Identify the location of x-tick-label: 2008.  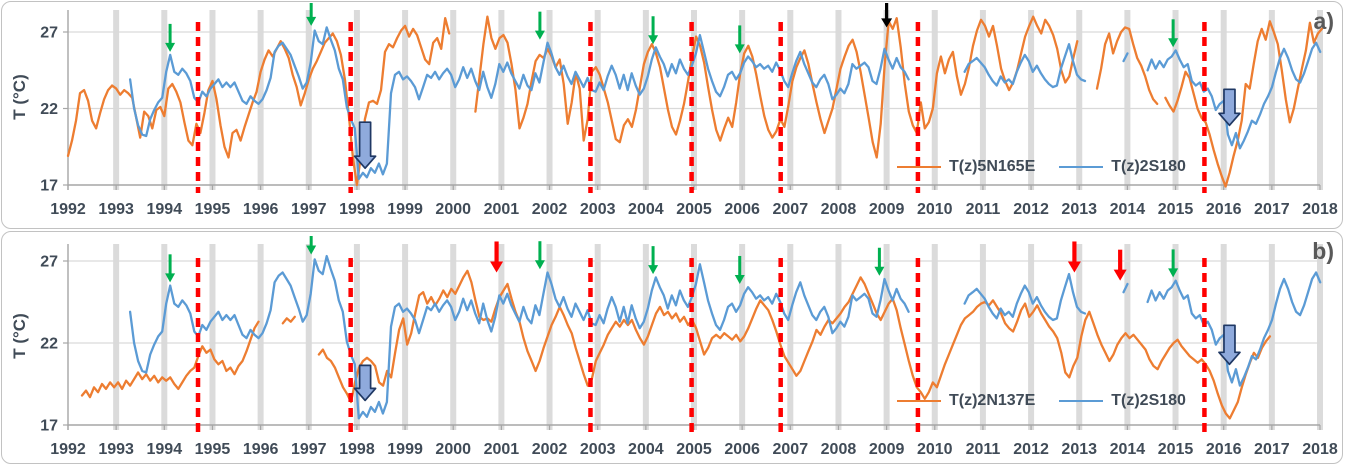
(839, 209).